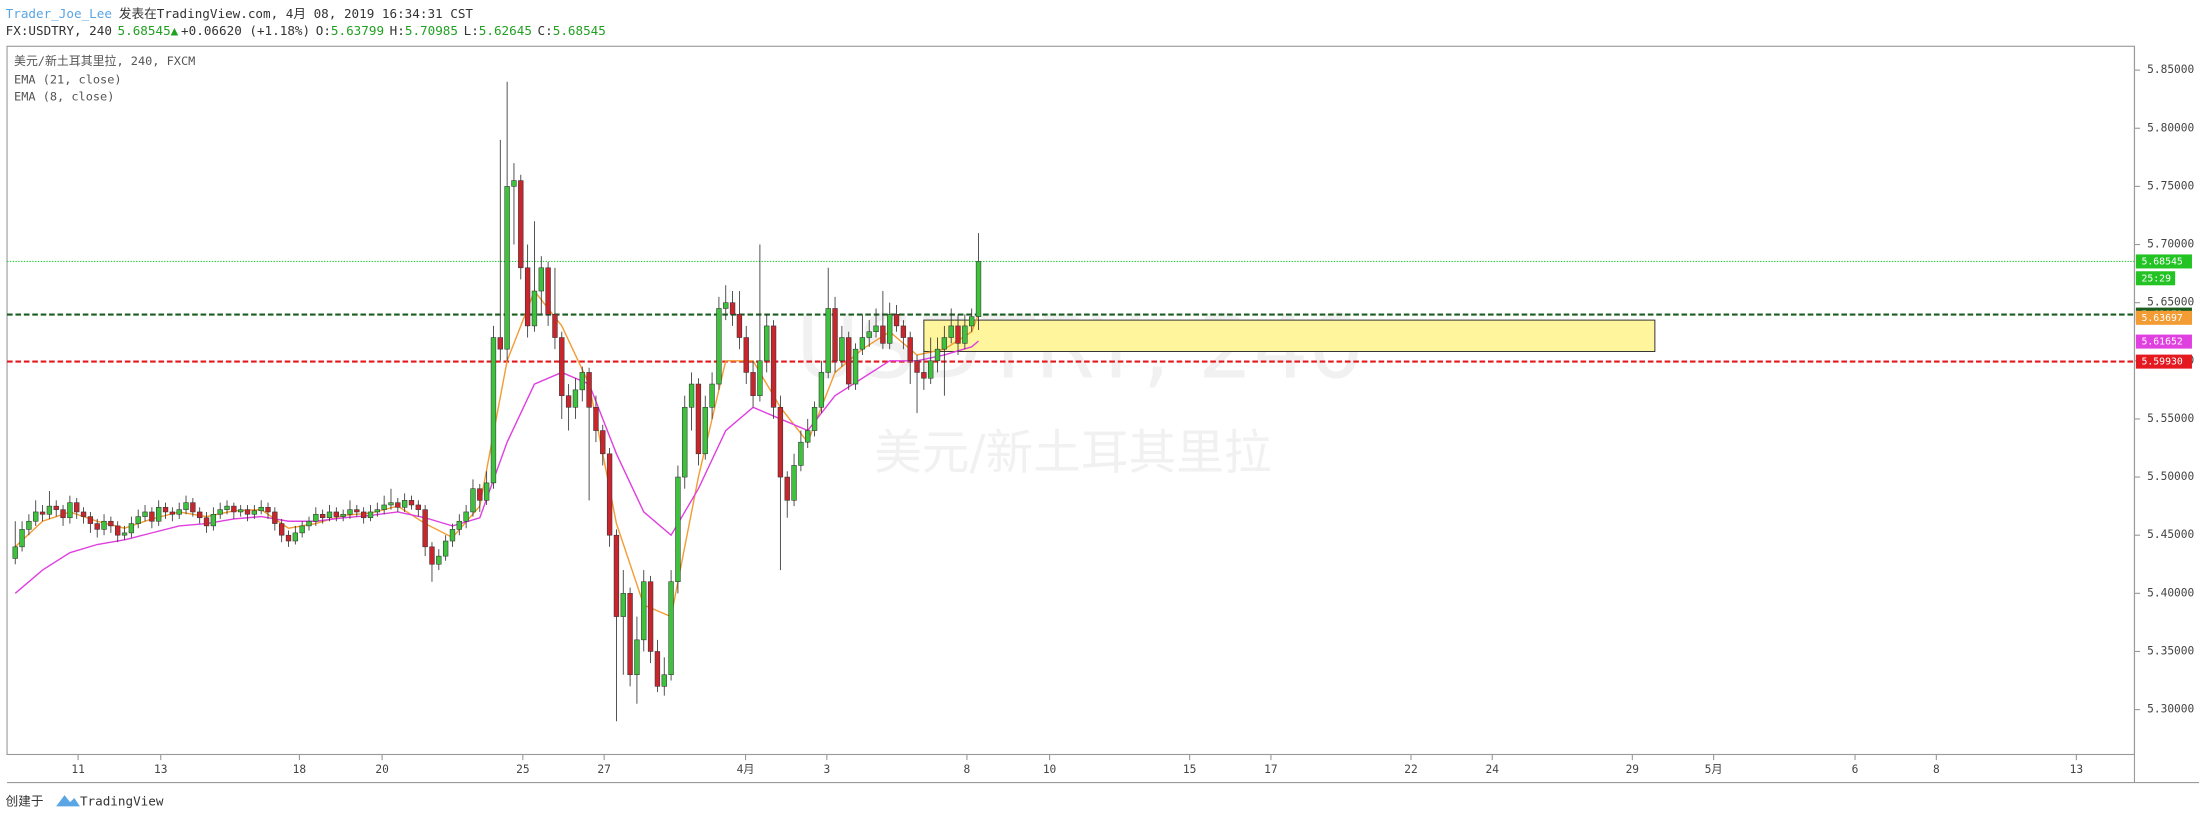 The image size is (2199, 819). Describe the element at coordinates (78, 769) in the screenshot. I see `x-tick-label: 11` at that location.